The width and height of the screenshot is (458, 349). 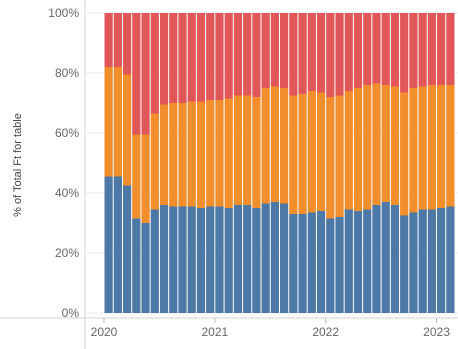 I want to click on x-tick-label: 2023, so click(x=436, y=332).